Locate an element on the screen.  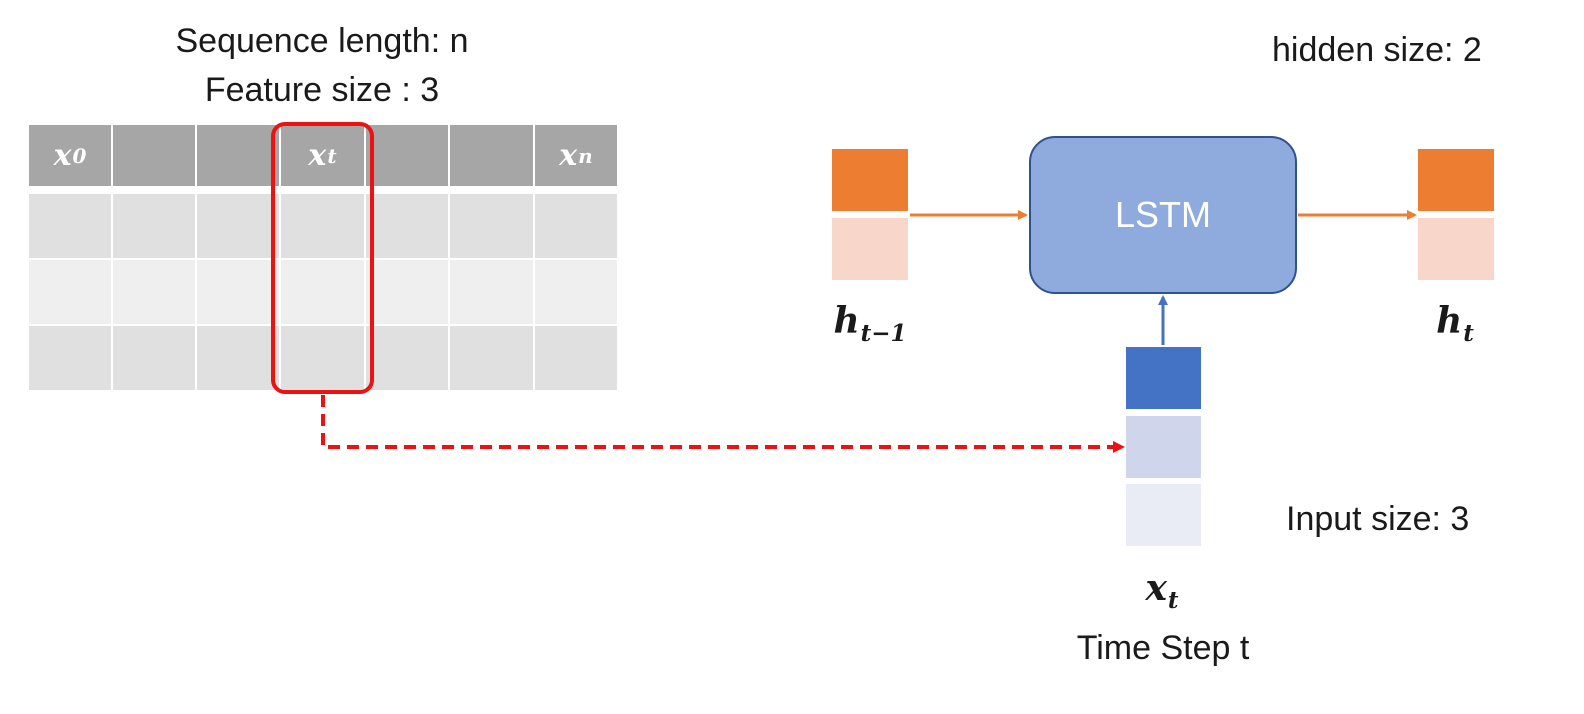
lstm-label: LSTM is located at coordinates (1162, 214).